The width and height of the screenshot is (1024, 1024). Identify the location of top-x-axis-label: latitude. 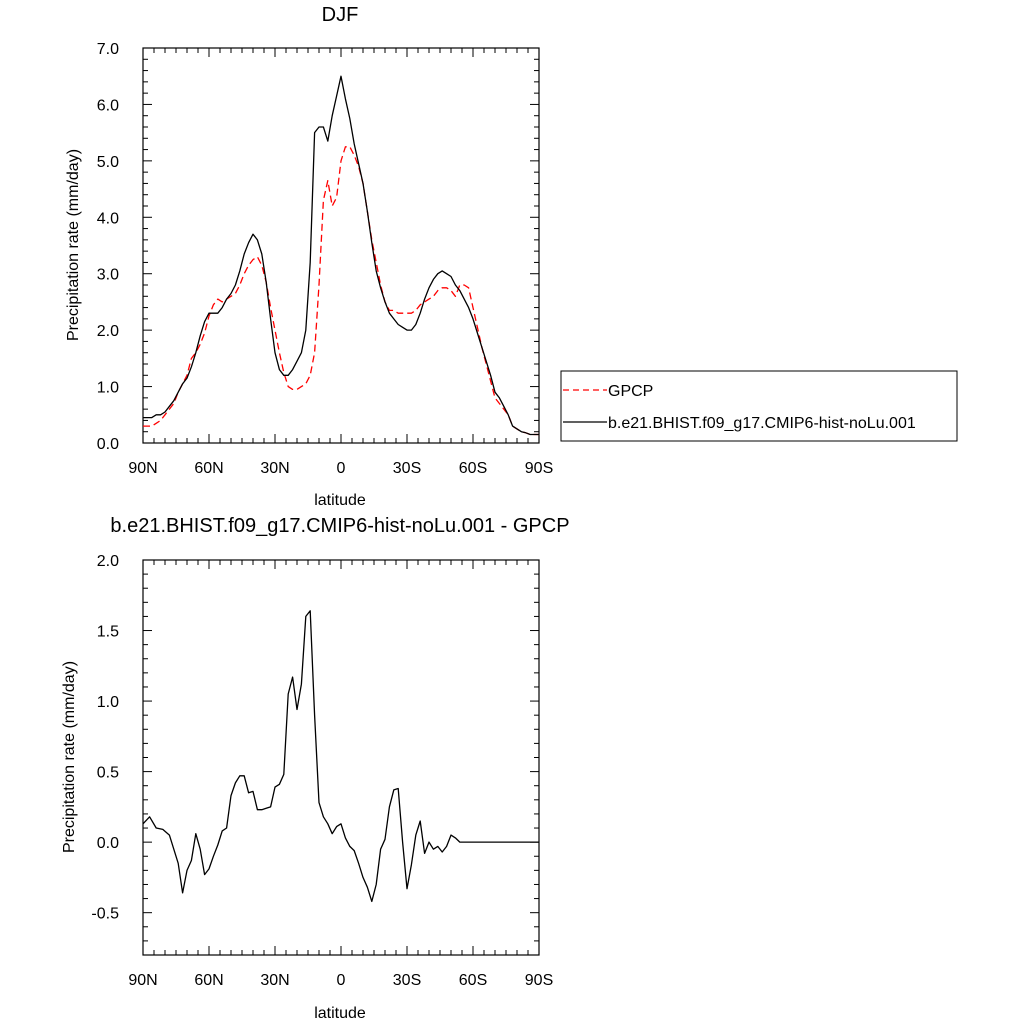
(340, 500).